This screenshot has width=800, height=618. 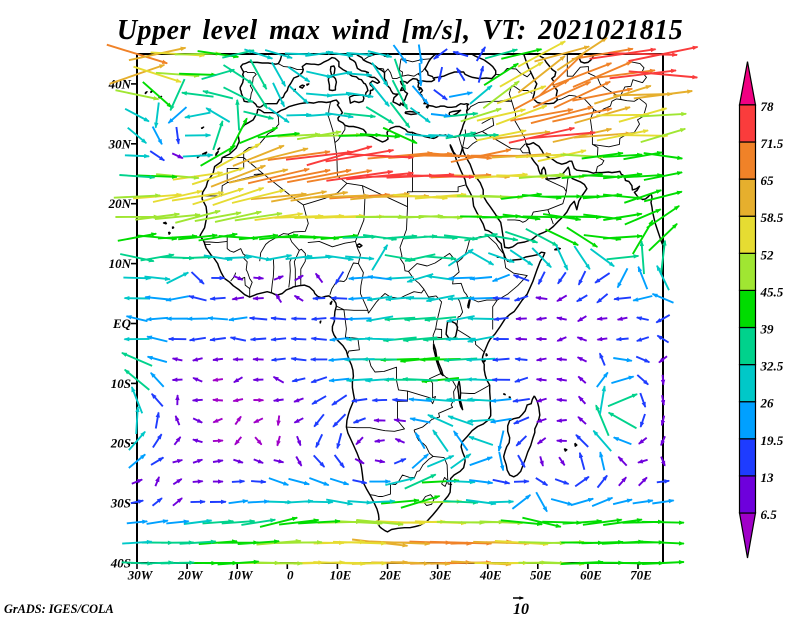 What do you see at coordinates (768, 106) in the screenshot?
I see `svg-text: 78` at bounding box center [768, 106].